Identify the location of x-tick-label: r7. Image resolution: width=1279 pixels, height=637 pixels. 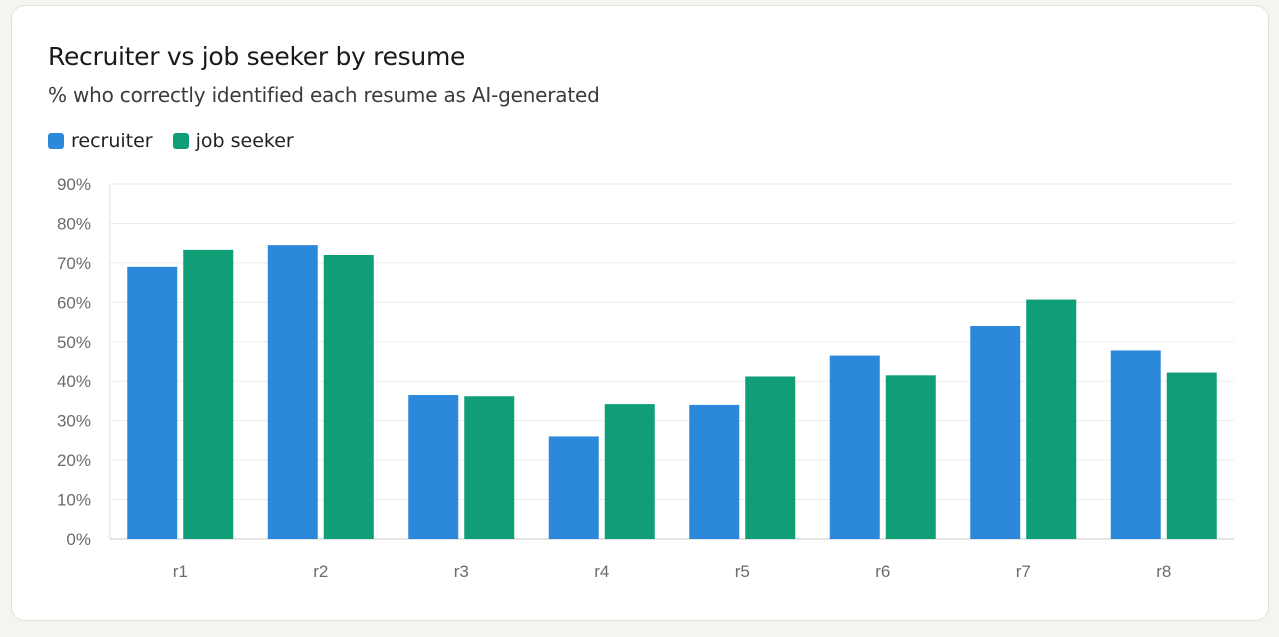
(1023, 571).